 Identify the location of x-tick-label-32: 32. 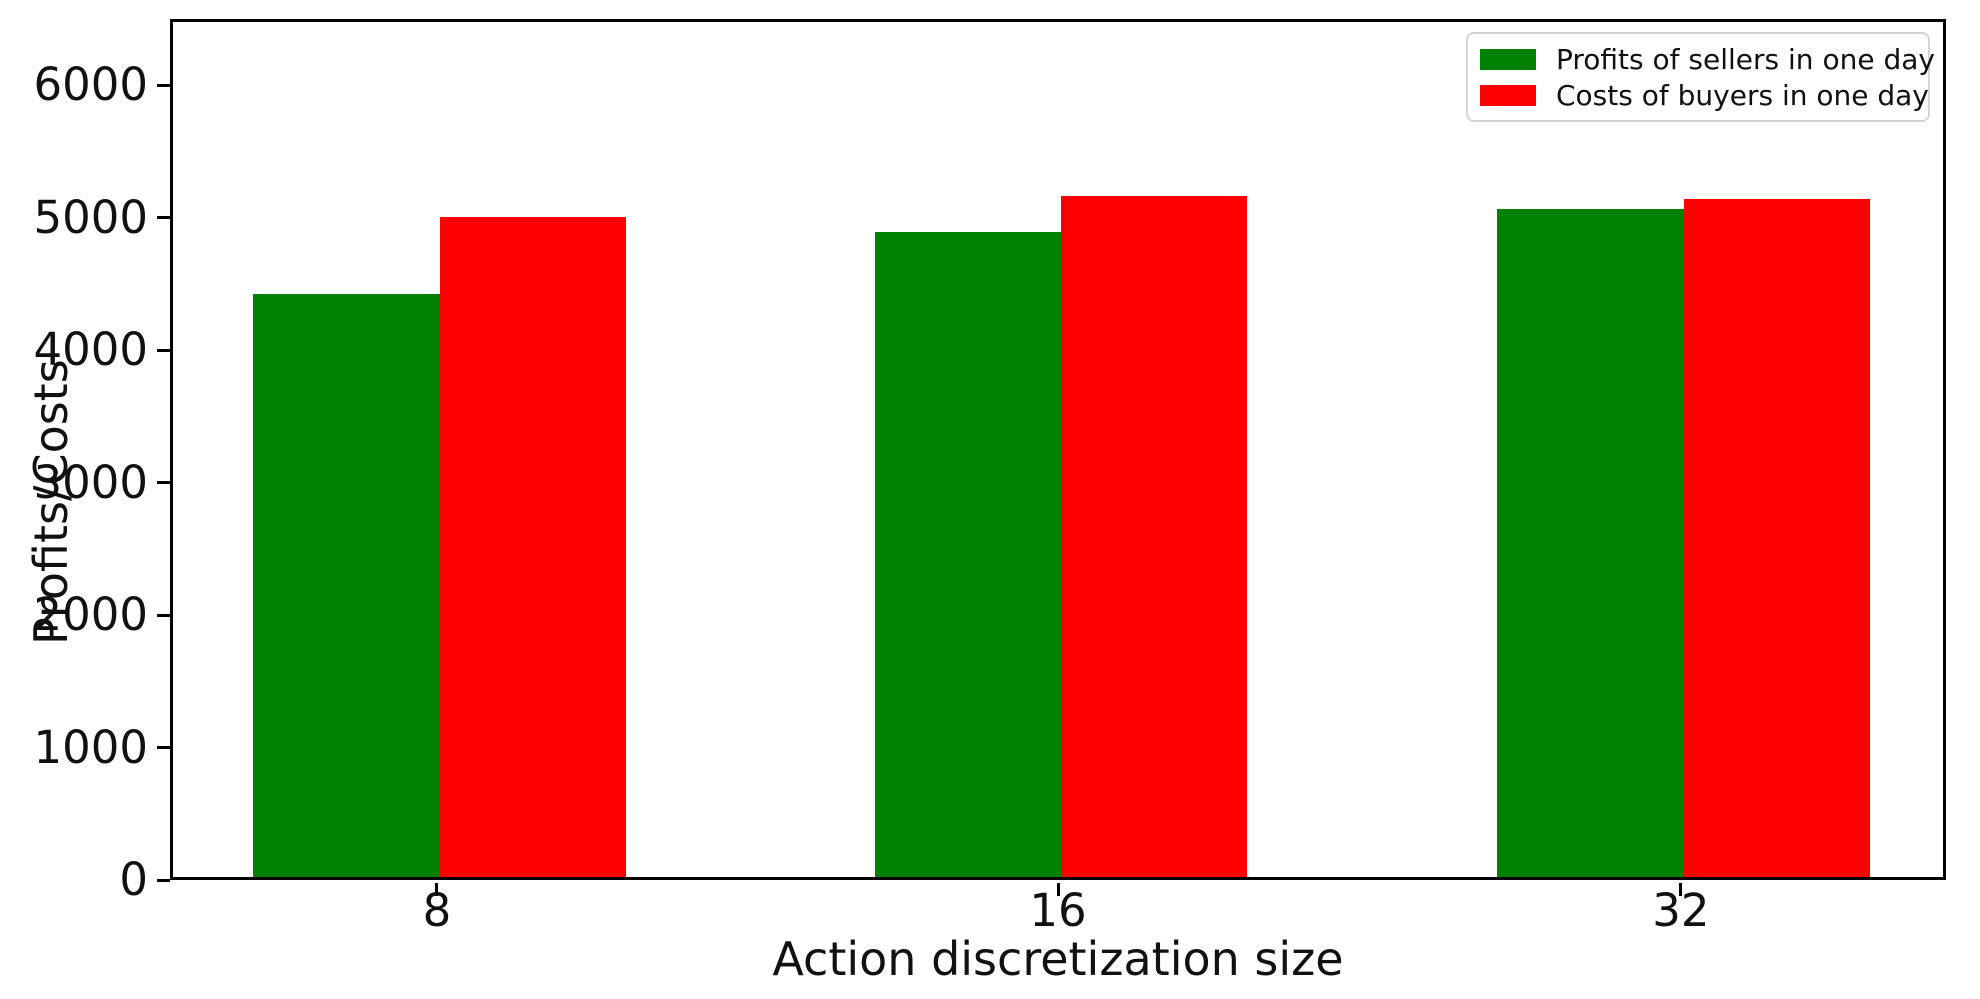
(1681, 910).